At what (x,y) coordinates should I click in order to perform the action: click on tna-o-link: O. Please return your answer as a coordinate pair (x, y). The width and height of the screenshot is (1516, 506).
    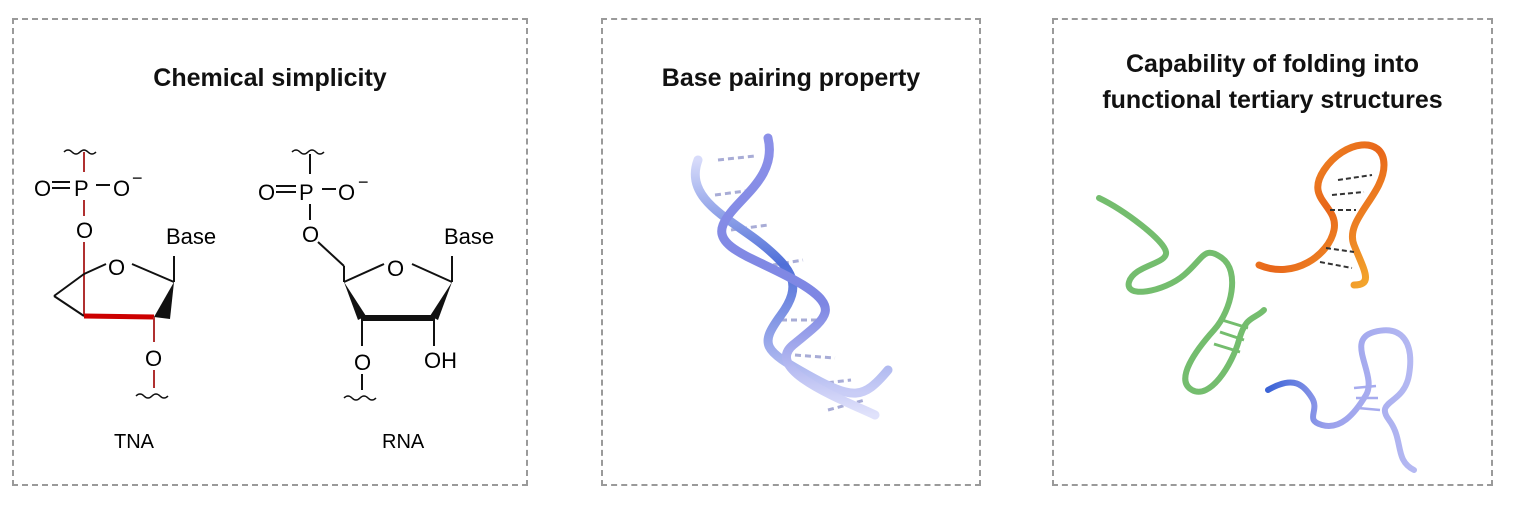
    Looking at the image, I should click on (84, 230).